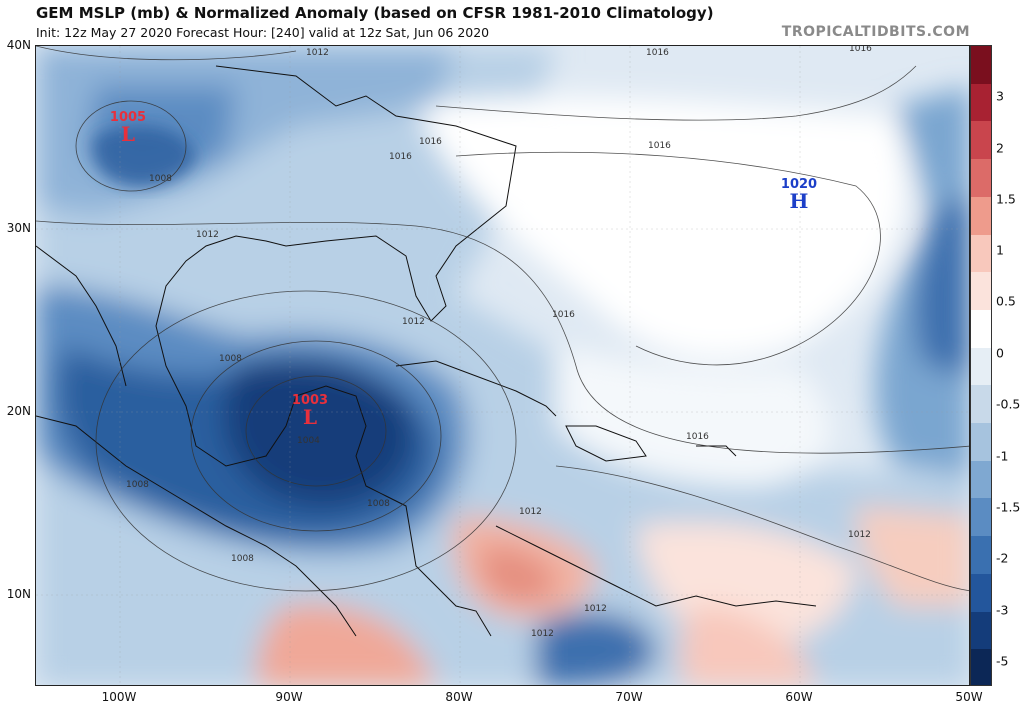 The image size is (1024, 706). Describe the element at coordinates (799, 697) in the screenshot. I see `lon-label: 60W` at that location.